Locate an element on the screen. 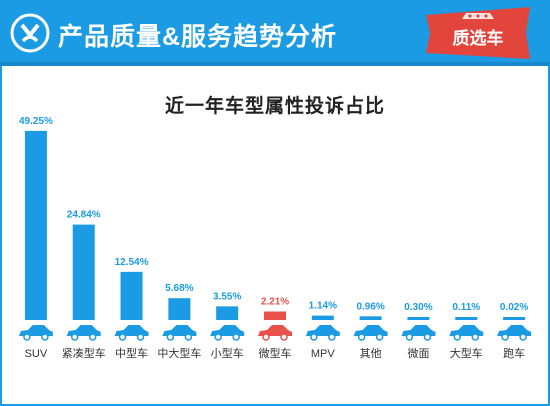  category-label: 中型车 is located at coordinates (131, 353).